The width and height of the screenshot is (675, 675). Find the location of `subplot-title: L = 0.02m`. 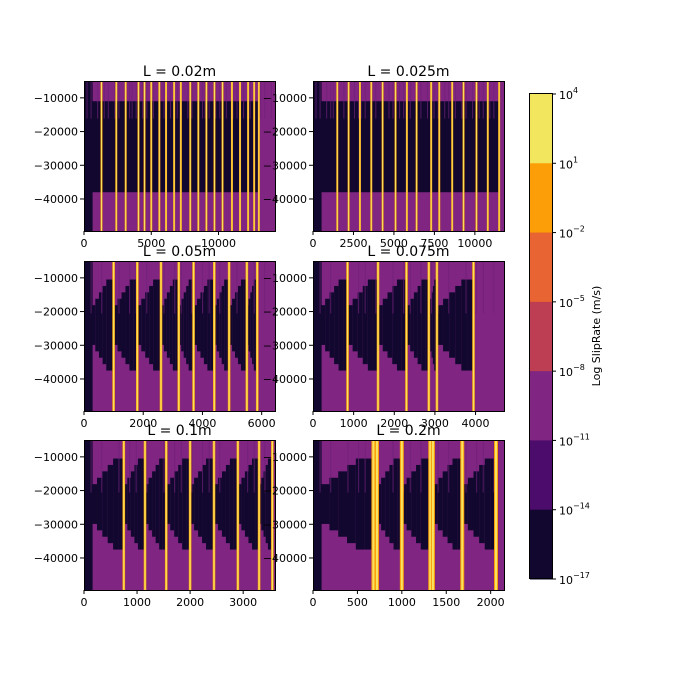

subplot-title: L = 0.02m is located at coordinates (179, 72).